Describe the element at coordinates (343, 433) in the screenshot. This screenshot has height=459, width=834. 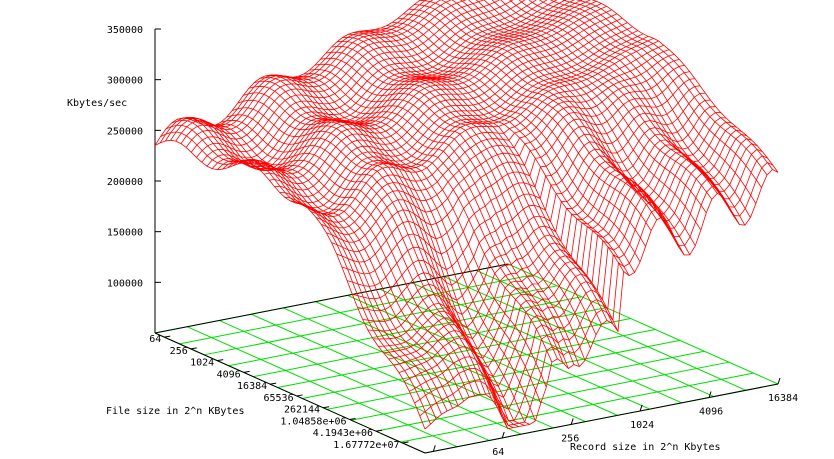
I see `file-size-tick-label: 4.1943e+06` at that location.